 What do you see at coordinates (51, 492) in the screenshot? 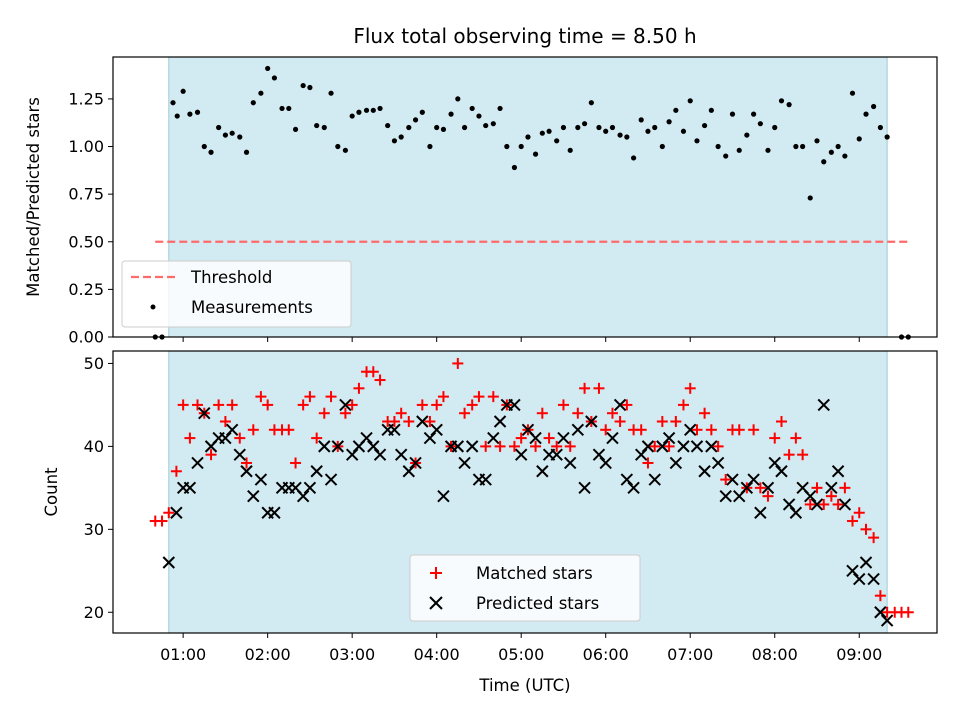
I see `bottom-y-axis-label: Count` at bounding box center [51, 492].